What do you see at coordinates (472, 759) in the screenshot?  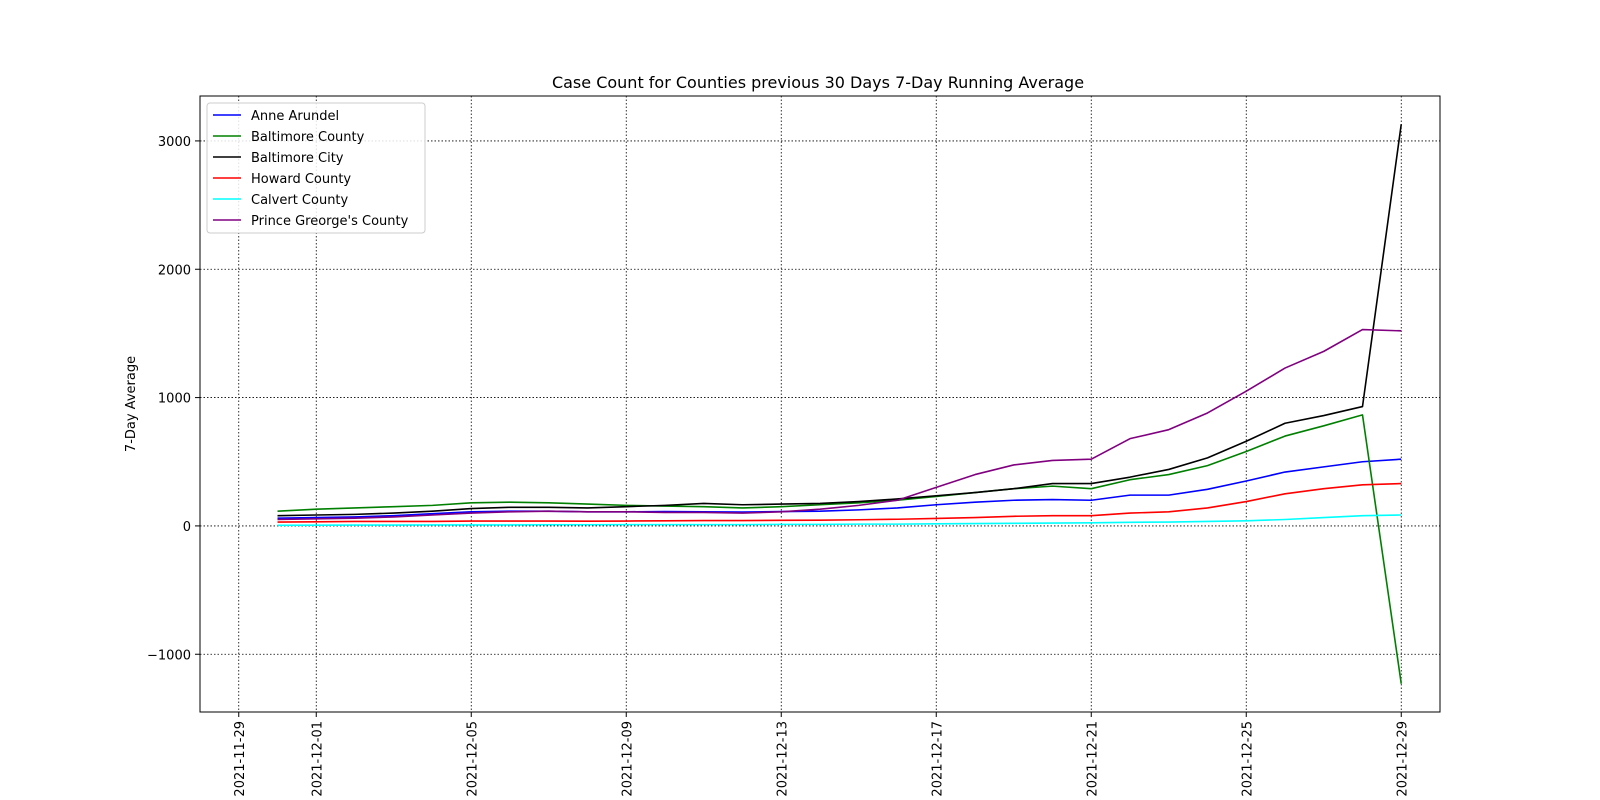 I see `x-tick-label: 2021-12-05` at bounding box center [472, 759].